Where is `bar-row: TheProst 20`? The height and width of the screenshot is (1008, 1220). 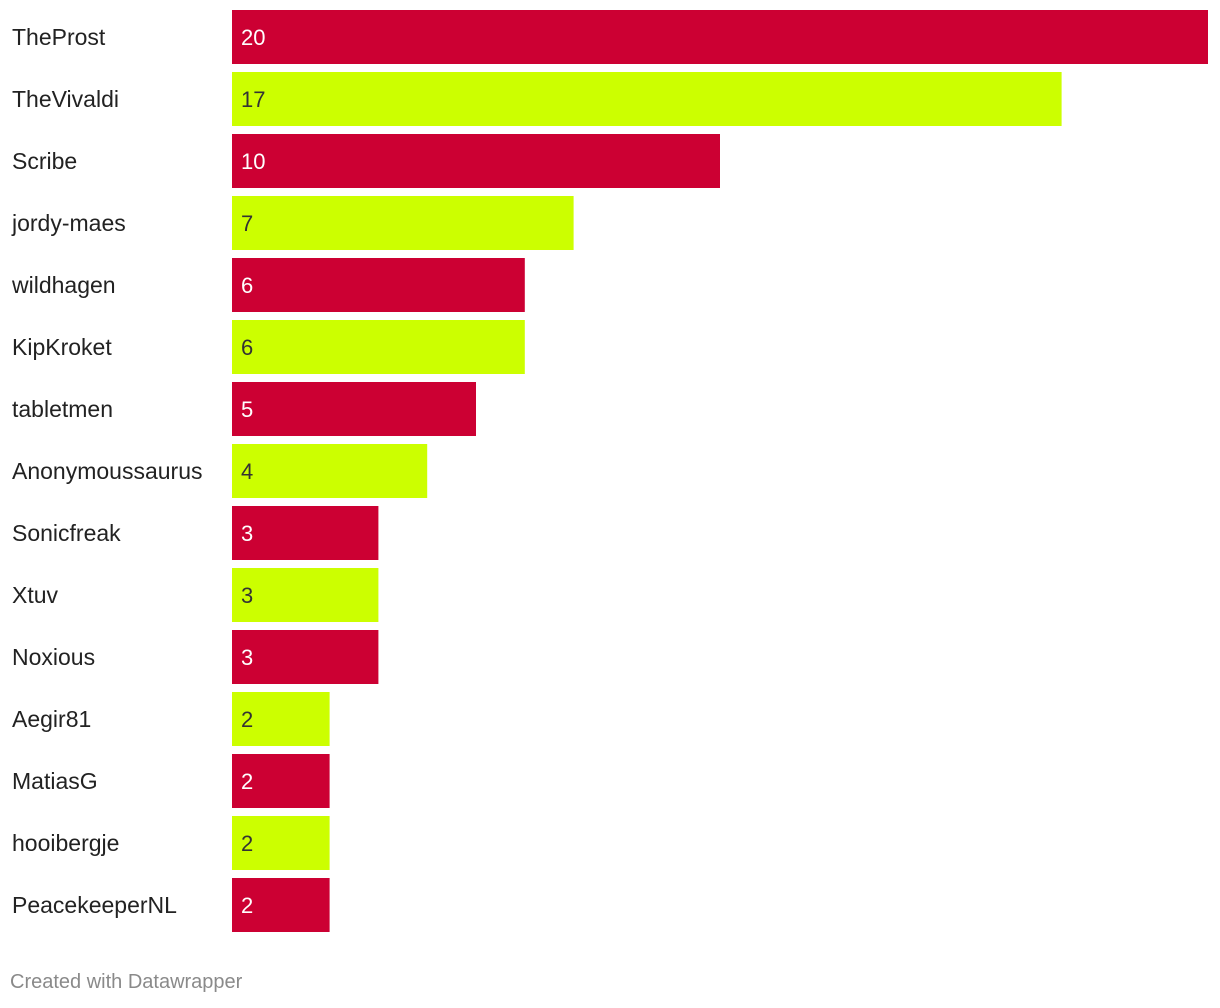
bar-row: TheProst 20 is located at coordinates (610, 37).